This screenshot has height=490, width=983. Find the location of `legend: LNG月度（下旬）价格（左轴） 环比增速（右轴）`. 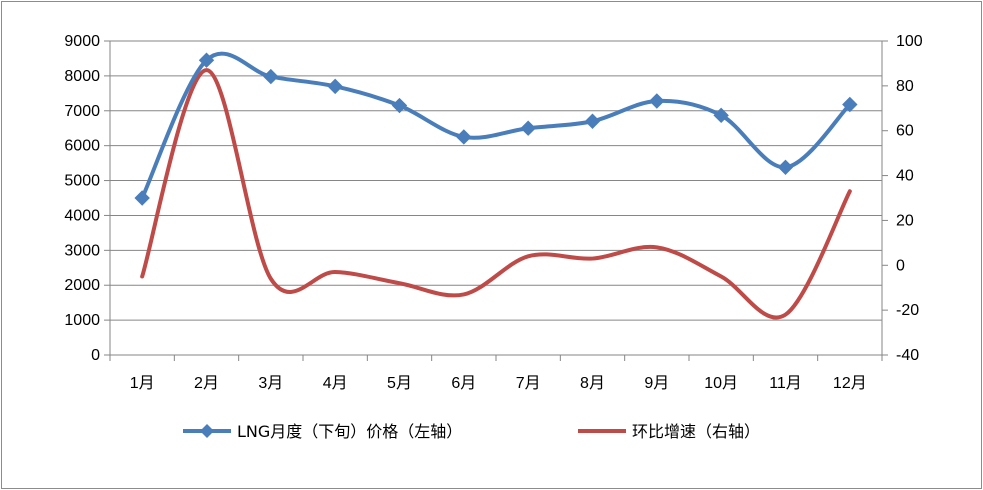

legend: LNG月度（下旬）价格（左轴） 环比增速（右轴） is located at coordinates (471, 431).